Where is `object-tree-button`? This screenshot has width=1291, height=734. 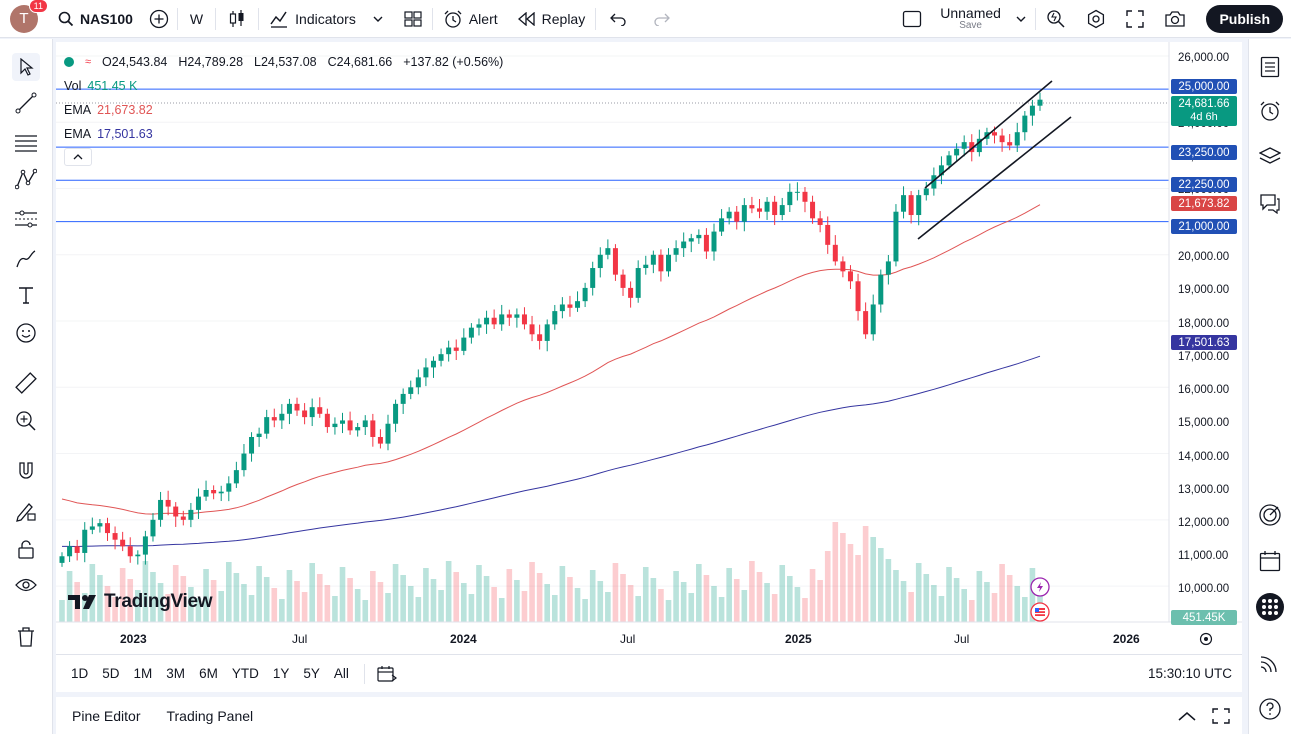
object-tree-button is located at coordinates (1270, 157).